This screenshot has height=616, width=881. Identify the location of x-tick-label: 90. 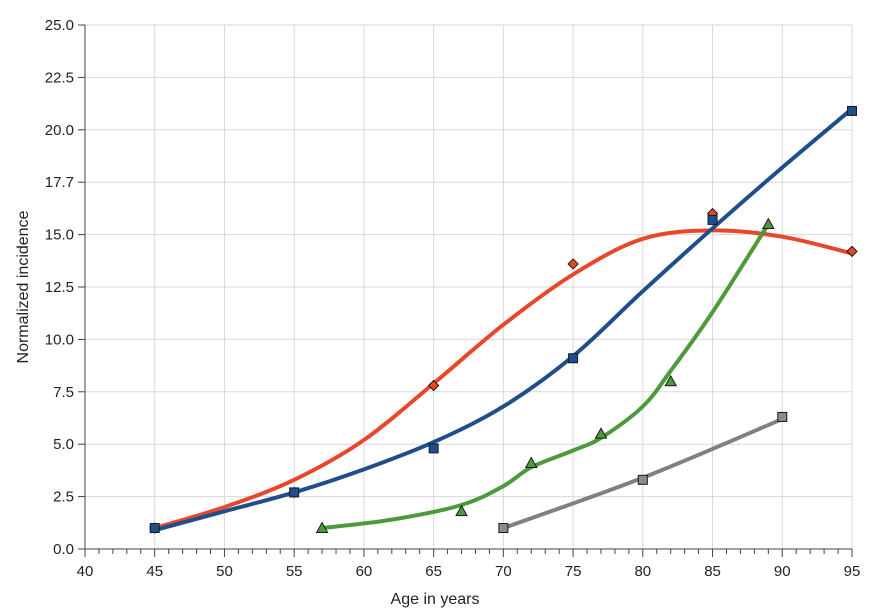
(782, 571).